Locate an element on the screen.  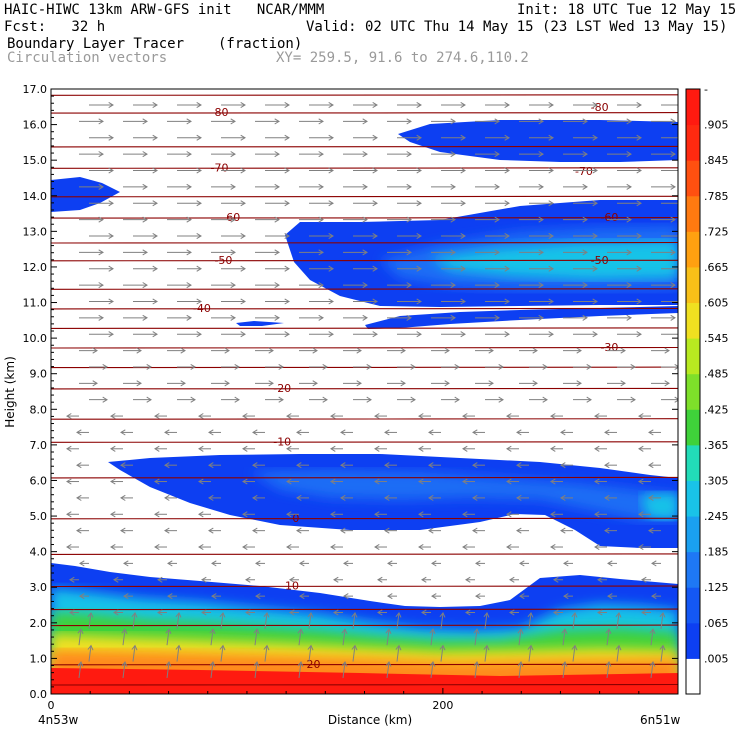
y-tick-label: 7.0 is located at coordinates (39, 445).